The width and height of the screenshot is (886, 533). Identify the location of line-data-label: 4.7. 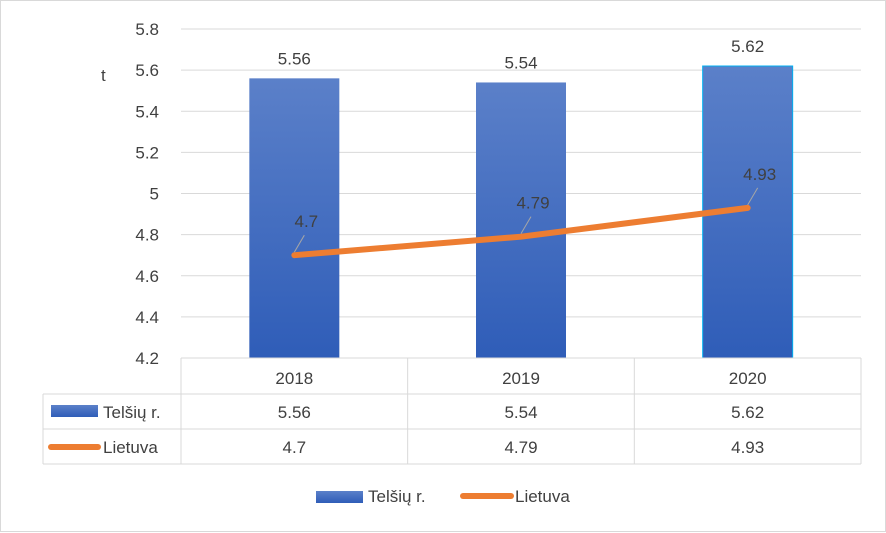
(307, 221).